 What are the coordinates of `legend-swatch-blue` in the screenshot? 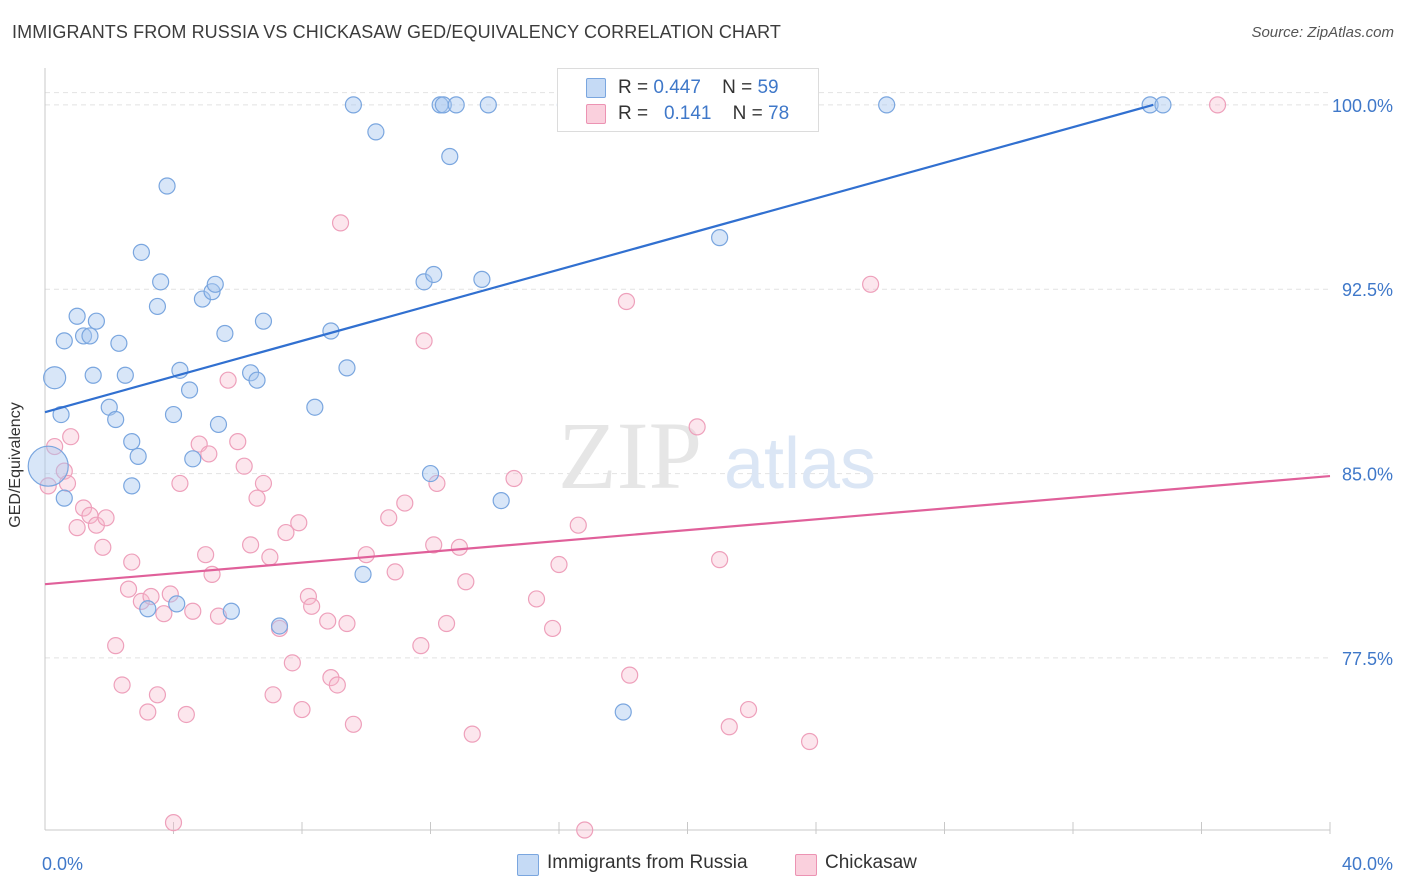 It's located at (596, 88).